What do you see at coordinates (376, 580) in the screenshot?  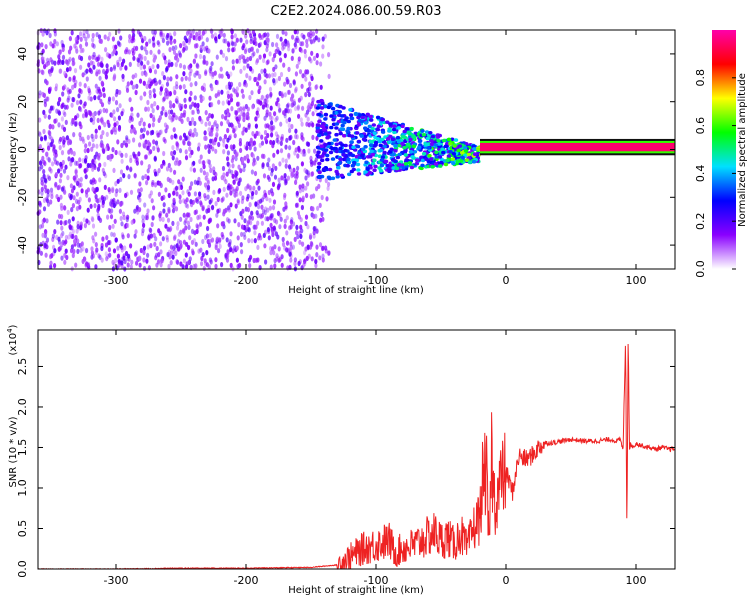 I see `snr-x-tick-label: -100` at bounding box center [376, 580].